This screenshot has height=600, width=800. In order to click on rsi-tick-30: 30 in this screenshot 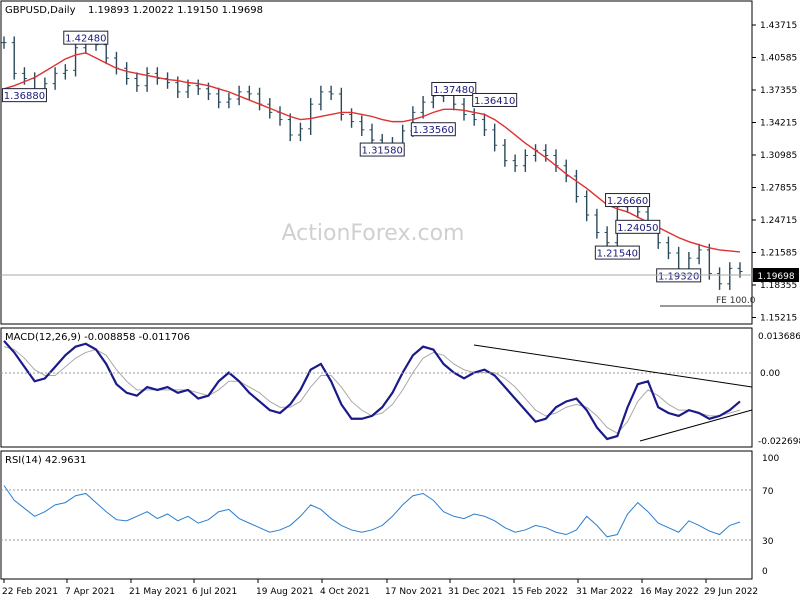, I will do `click(768, 542)`.